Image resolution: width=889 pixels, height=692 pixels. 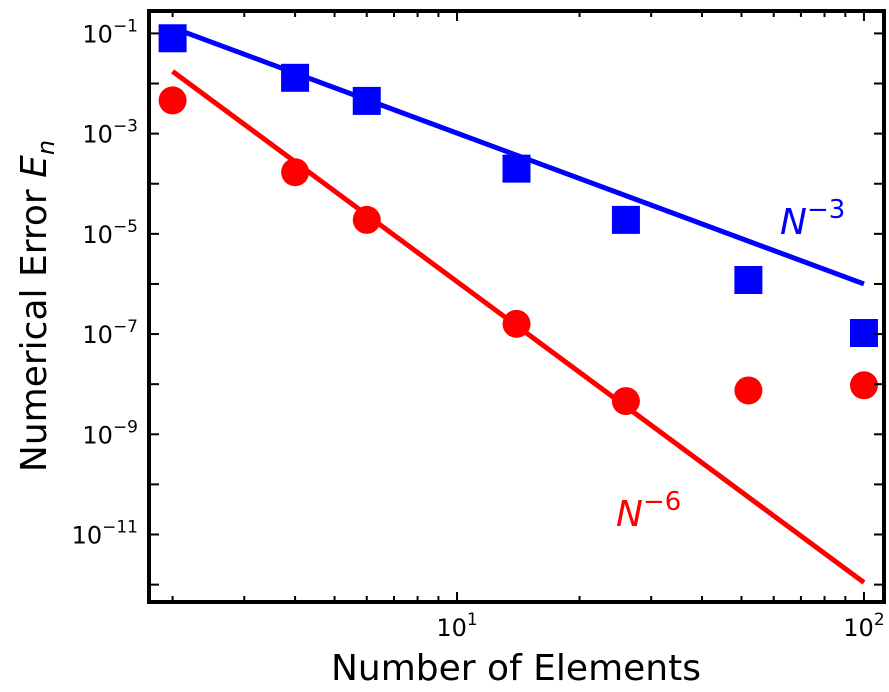 I want to click on y-tick-label: 10⁻¹¹, so click(x=105, y=534).